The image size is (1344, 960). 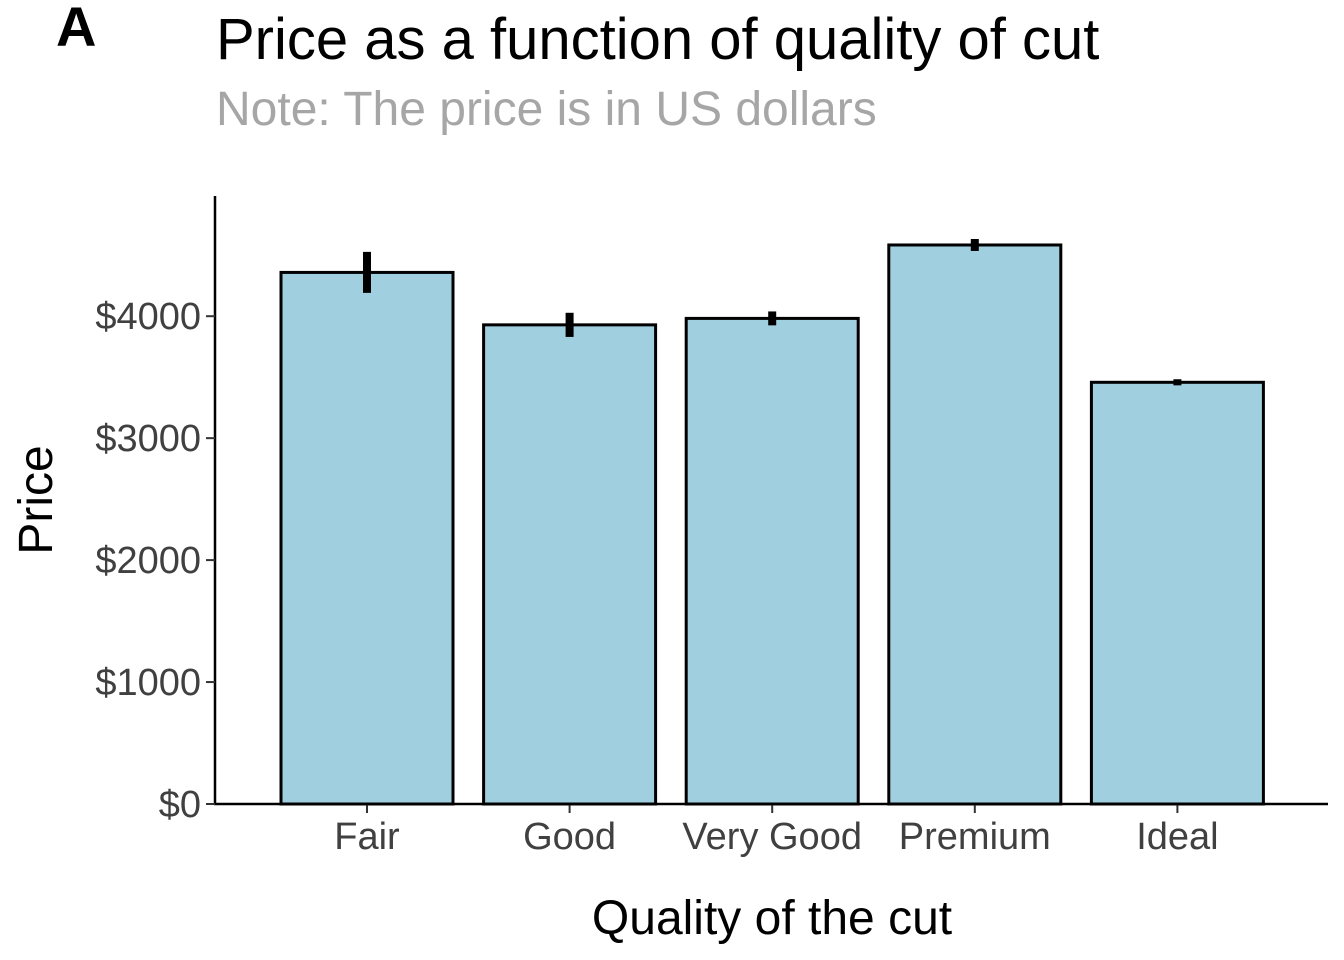 I want to click on y-tick-label: $0, so click(x=180, y=805).